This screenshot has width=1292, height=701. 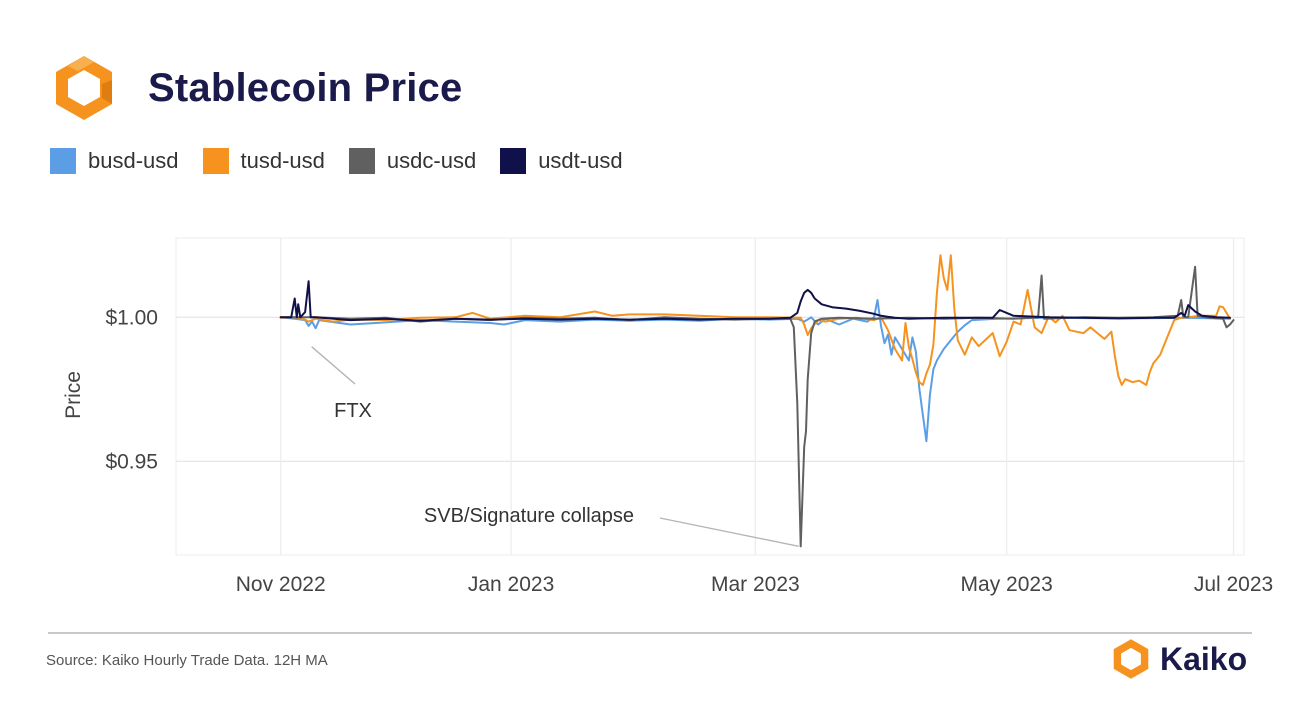 I want to click on source-note: Source: Kaiko Hourly Trade Data. 12H MA, so click(x=187, y=660).